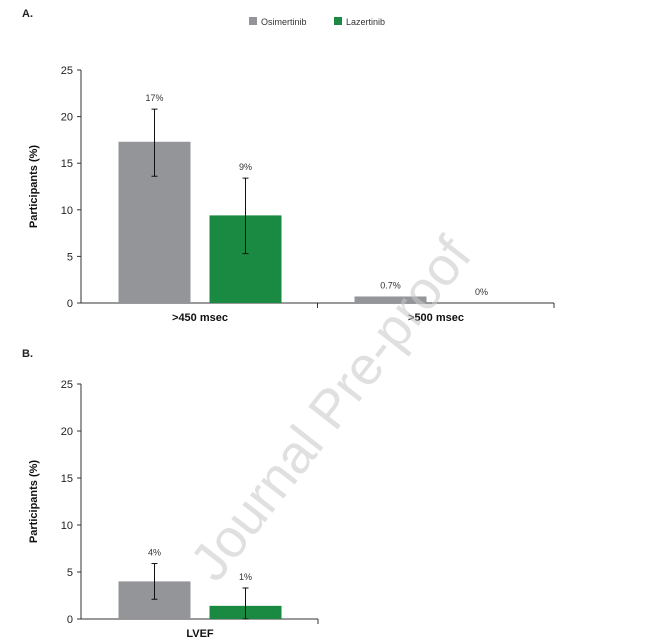 The width and height of the screenshot is (670, 642). Describe the element at coordinates (481, 292) in the screenshot. I see `data-label-lazertinib-500-msec: 0%` at that location.